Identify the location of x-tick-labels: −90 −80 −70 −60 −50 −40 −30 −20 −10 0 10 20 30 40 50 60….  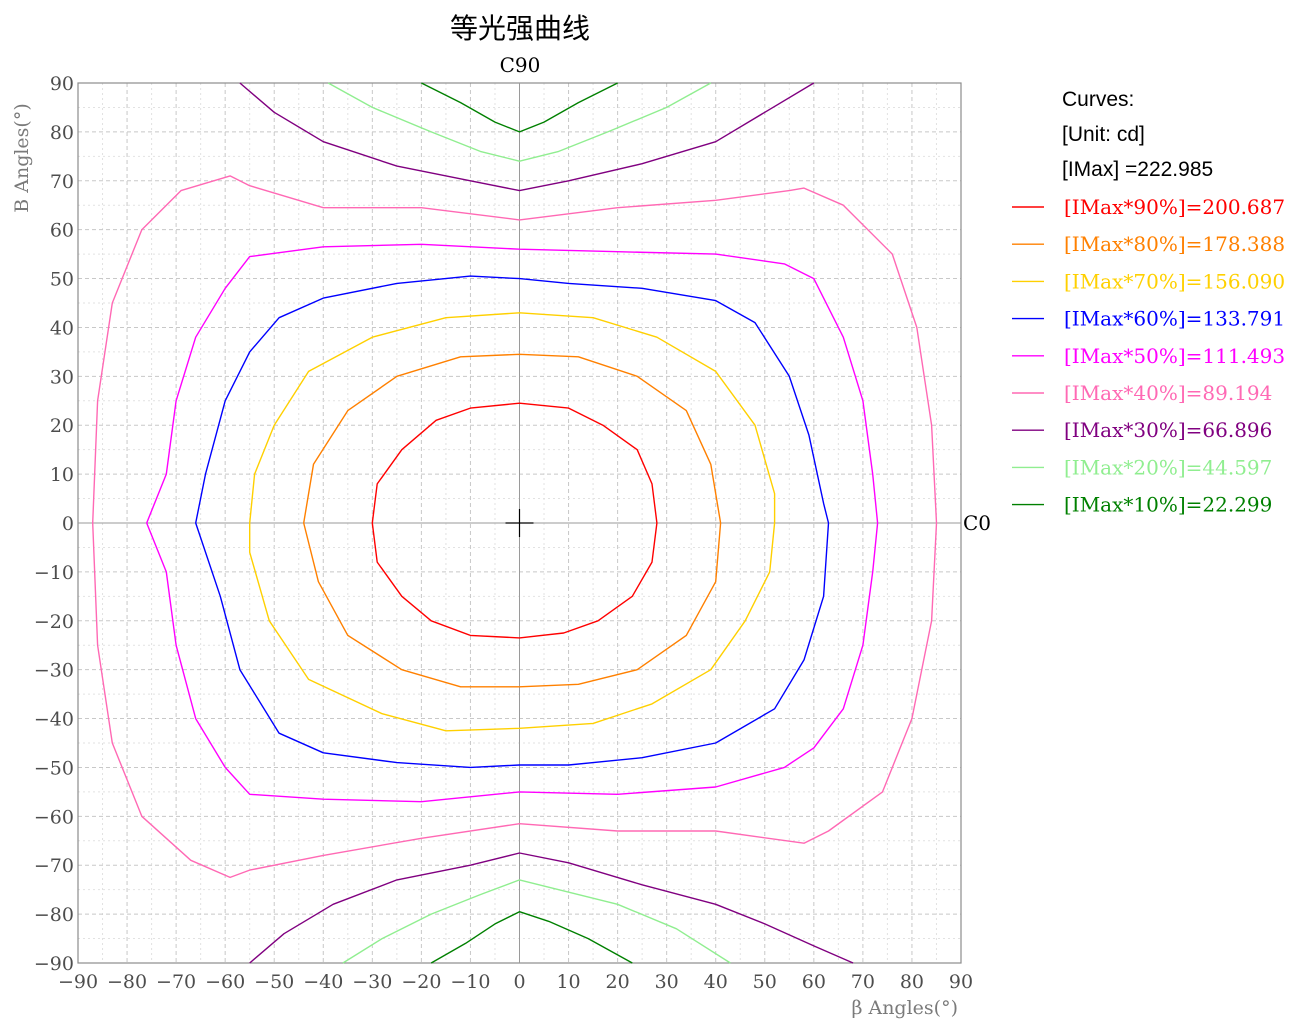
(515, 982).